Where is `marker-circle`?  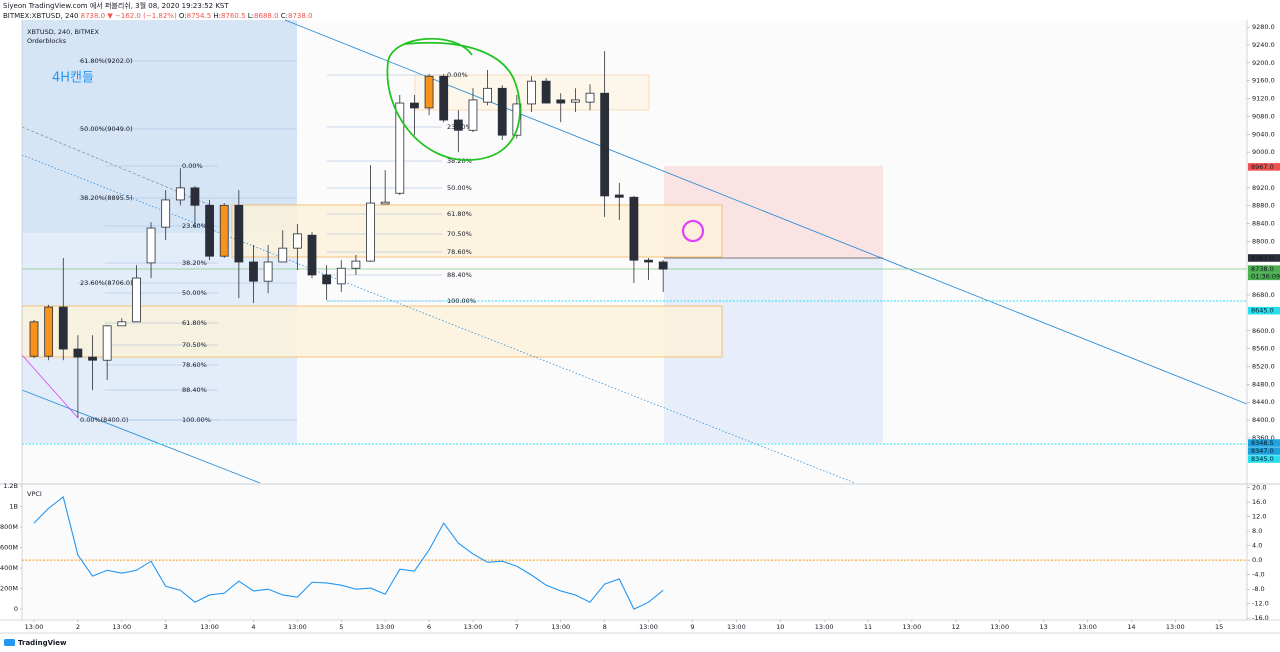
marker-circle is located at coordinates (693, 231).